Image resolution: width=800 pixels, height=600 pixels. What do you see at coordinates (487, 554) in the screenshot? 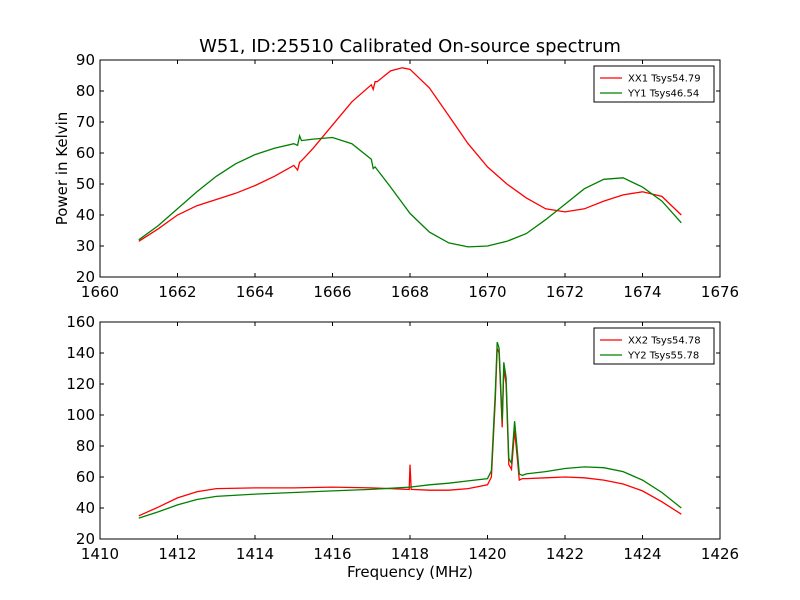
I see `bottom-x-tick-label: 1420` at bounding box center [487, 554].